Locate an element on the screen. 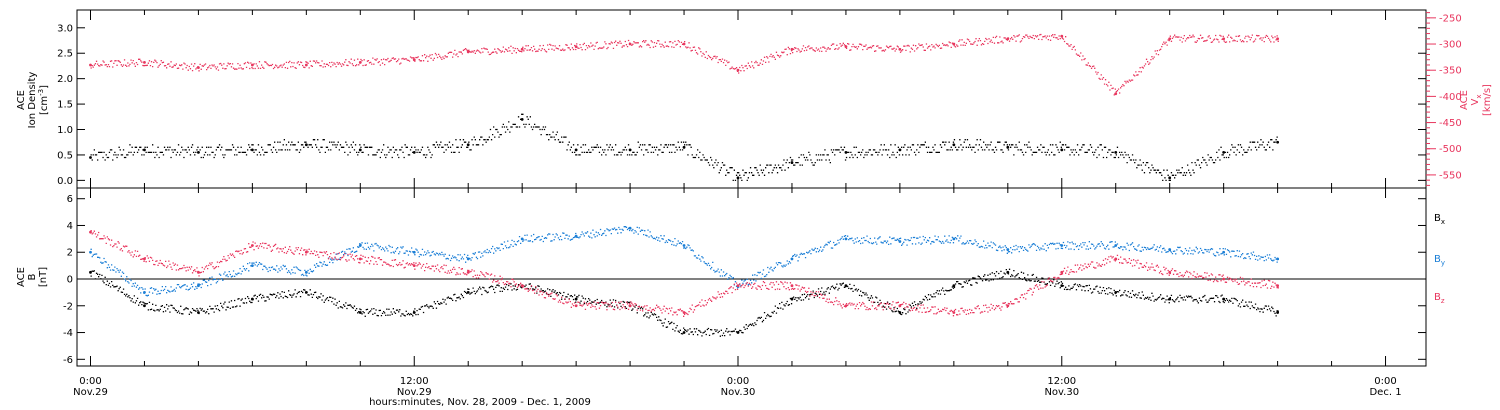  density-ylabel-line2: Ion Density is located at coordinates (32, 100).